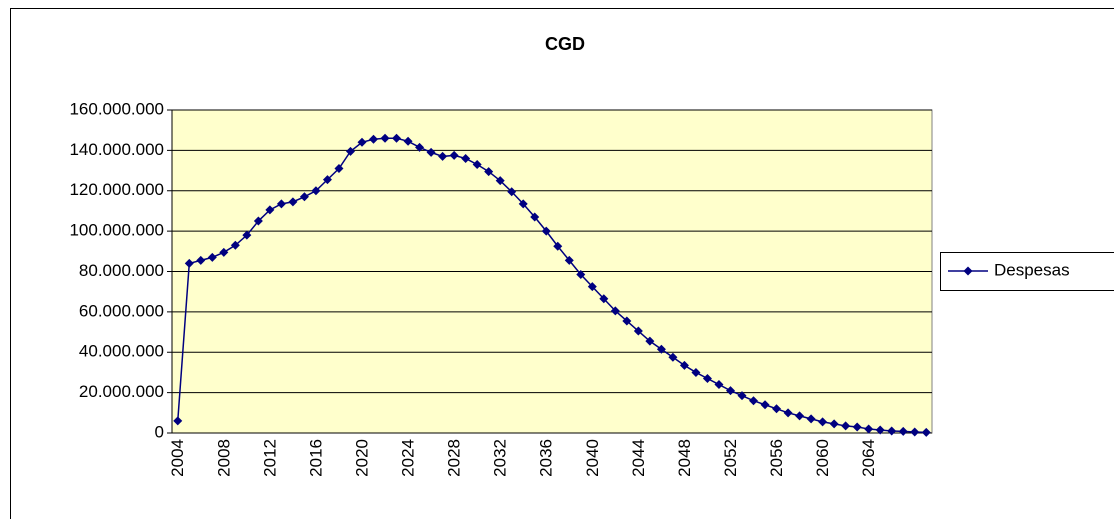 This screenshot has width=1114, height=519. What do you see at coordinates (121, 391) in the screenshot?
I see `y-tick-label: 20.000.000` at bounding box center [121, 391].